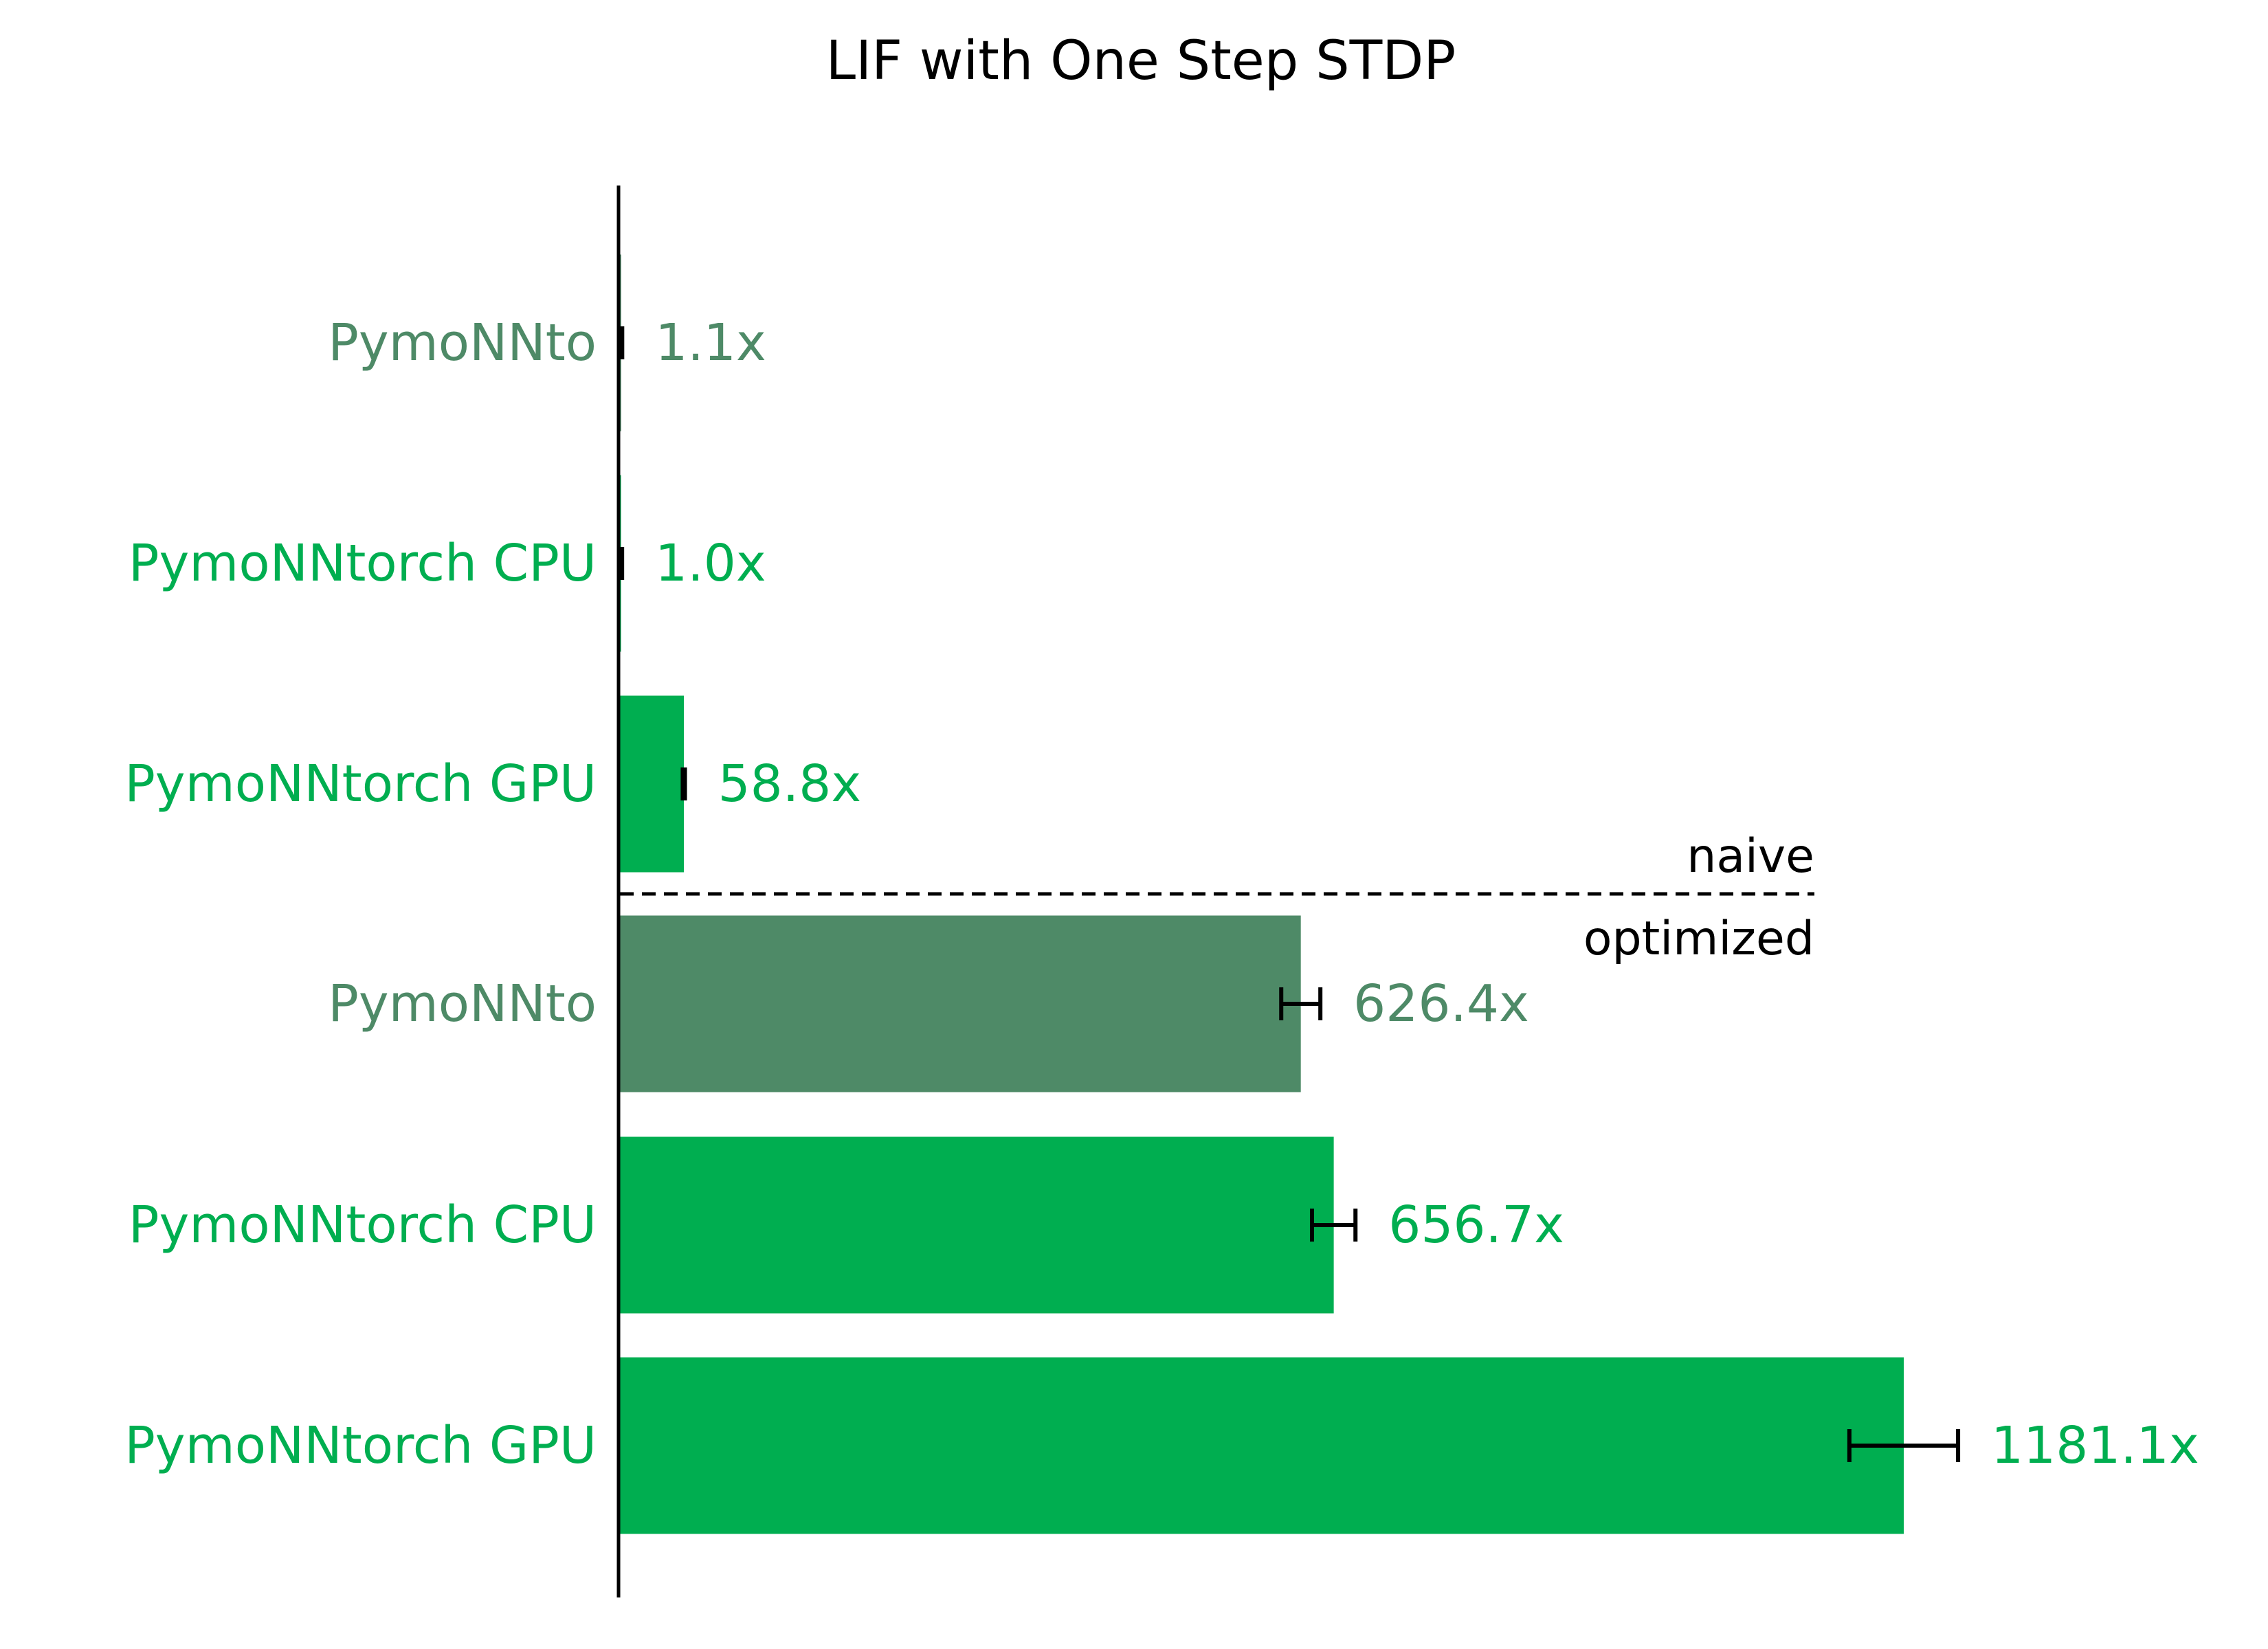 This screenshot has width=2268, height=1649. Describe the element at coordinates (363, 1225) in the screenshot. I see `category-label-4: PymoNNtorch CPU` at that location.